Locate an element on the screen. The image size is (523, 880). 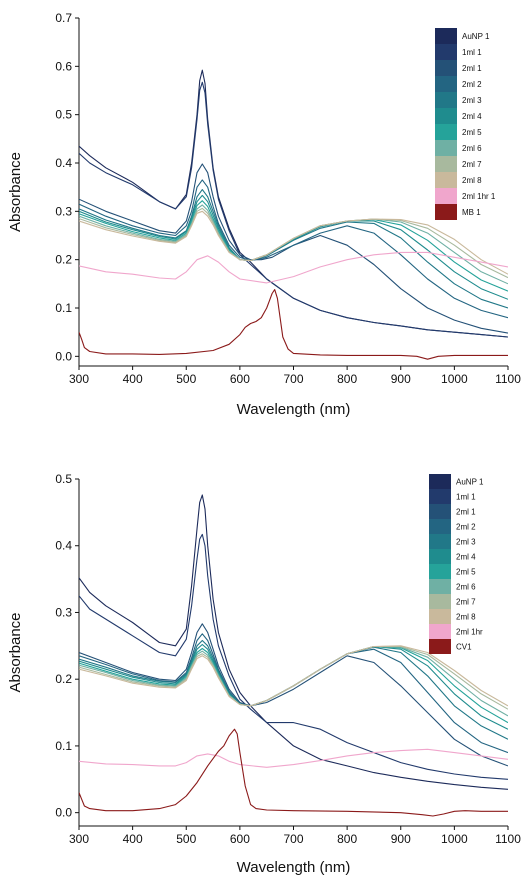
legend-label: MB 1 is located at coordinates (471, 212).